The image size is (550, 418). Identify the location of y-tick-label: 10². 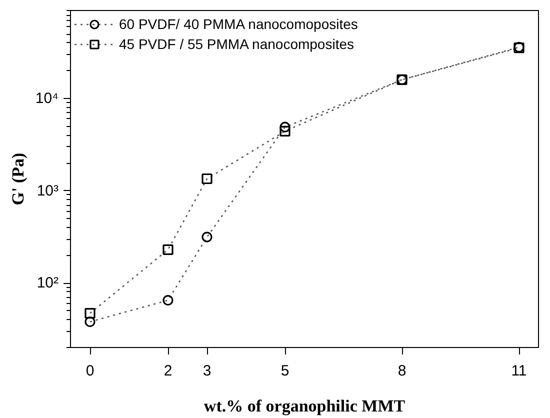
(47, 283).